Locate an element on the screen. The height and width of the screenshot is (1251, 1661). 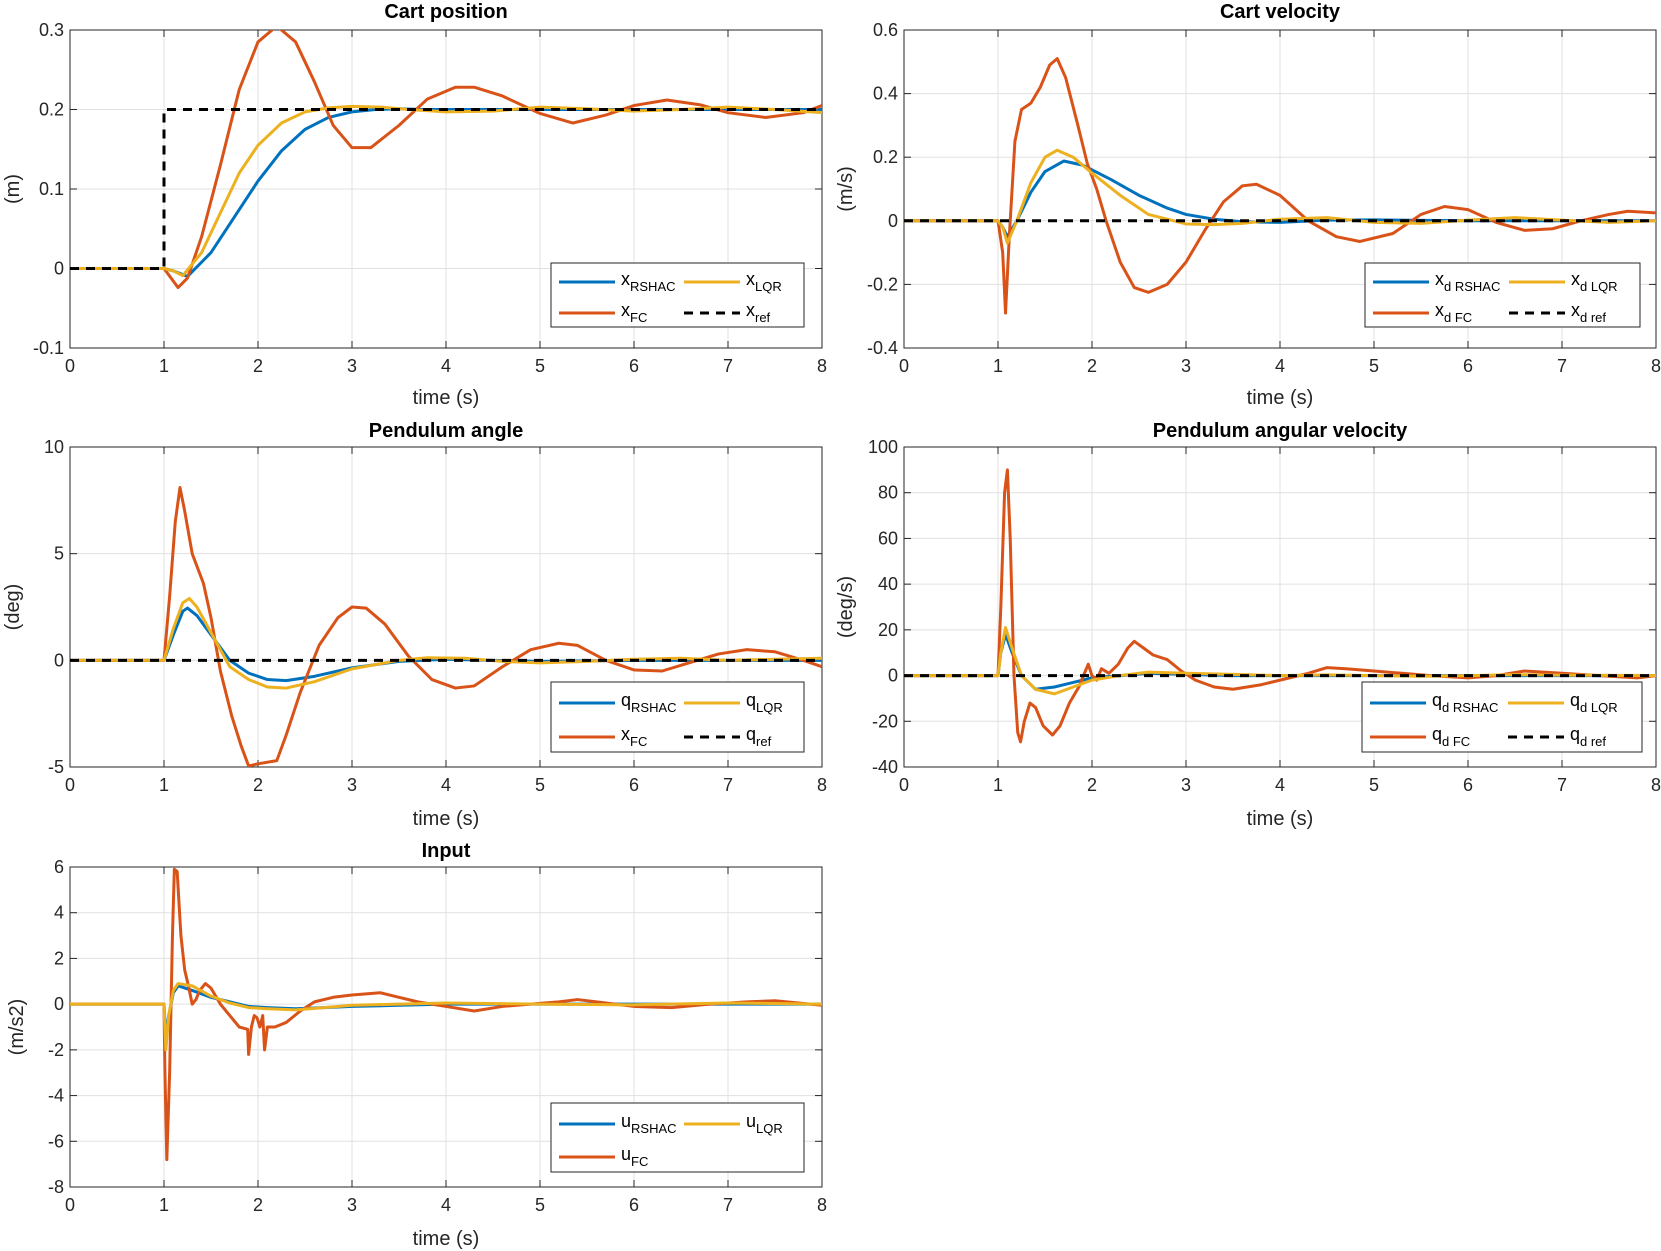
legend: qd RSHAC qd LQR qd FC qd ref is located at coordinates (1502, 717).